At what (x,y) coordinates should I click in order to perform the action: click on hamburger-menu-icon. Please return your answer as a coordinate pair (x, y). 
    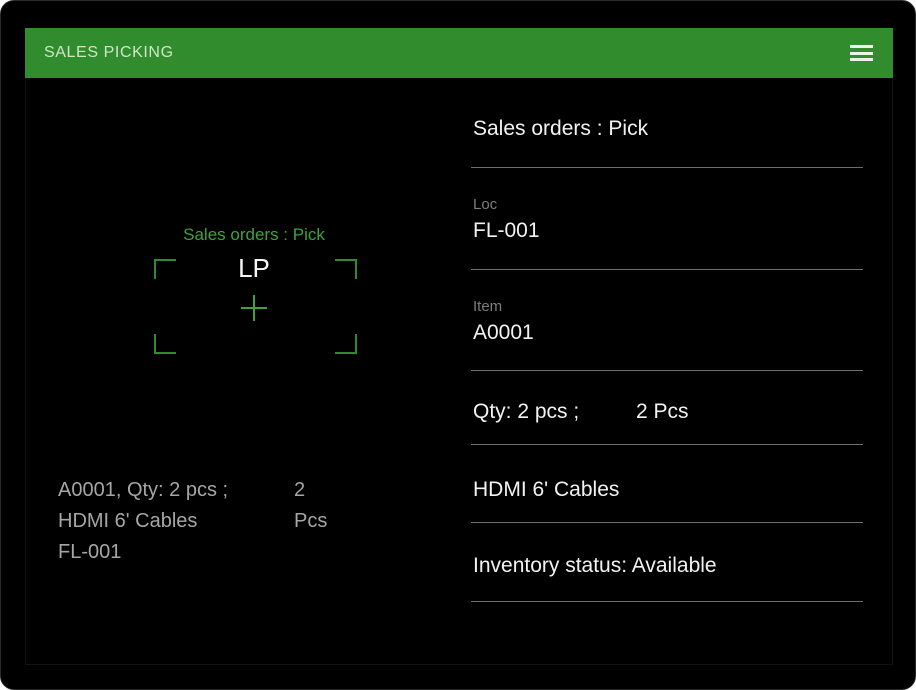
    Looking at the image, I should click on (862, 53).